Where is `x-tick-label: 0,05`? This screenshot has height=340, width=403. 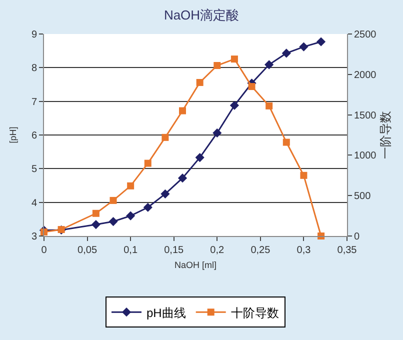
x-tick-label: 0,05 is located at coordinates (88, 250).